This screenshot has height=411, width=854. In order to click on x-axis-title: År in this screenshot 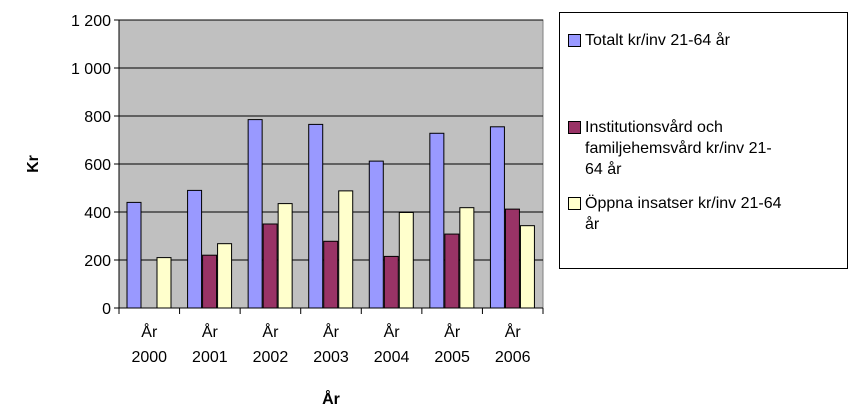, I will do `click(331, 398)`.